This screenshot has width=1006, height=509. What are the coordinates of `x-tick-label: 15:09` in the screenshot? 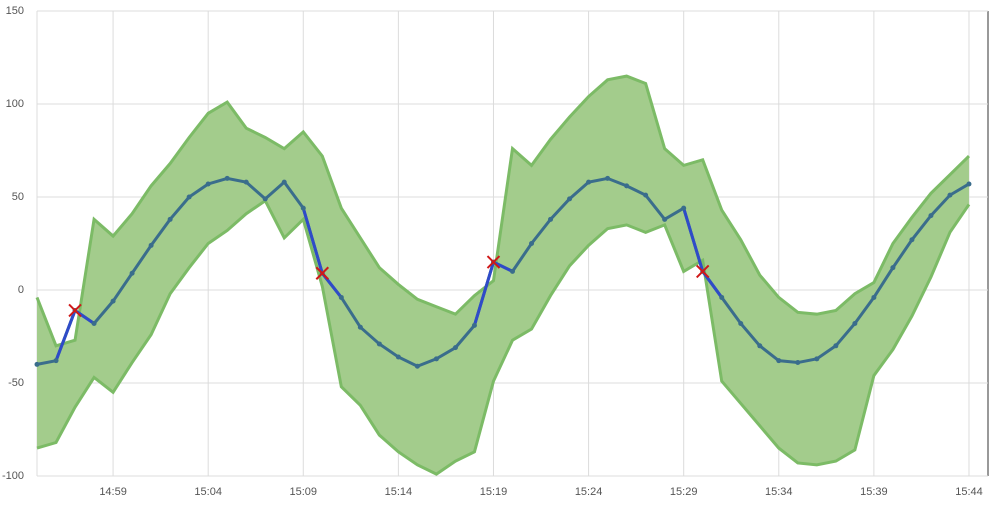 It's located at (304, 492).